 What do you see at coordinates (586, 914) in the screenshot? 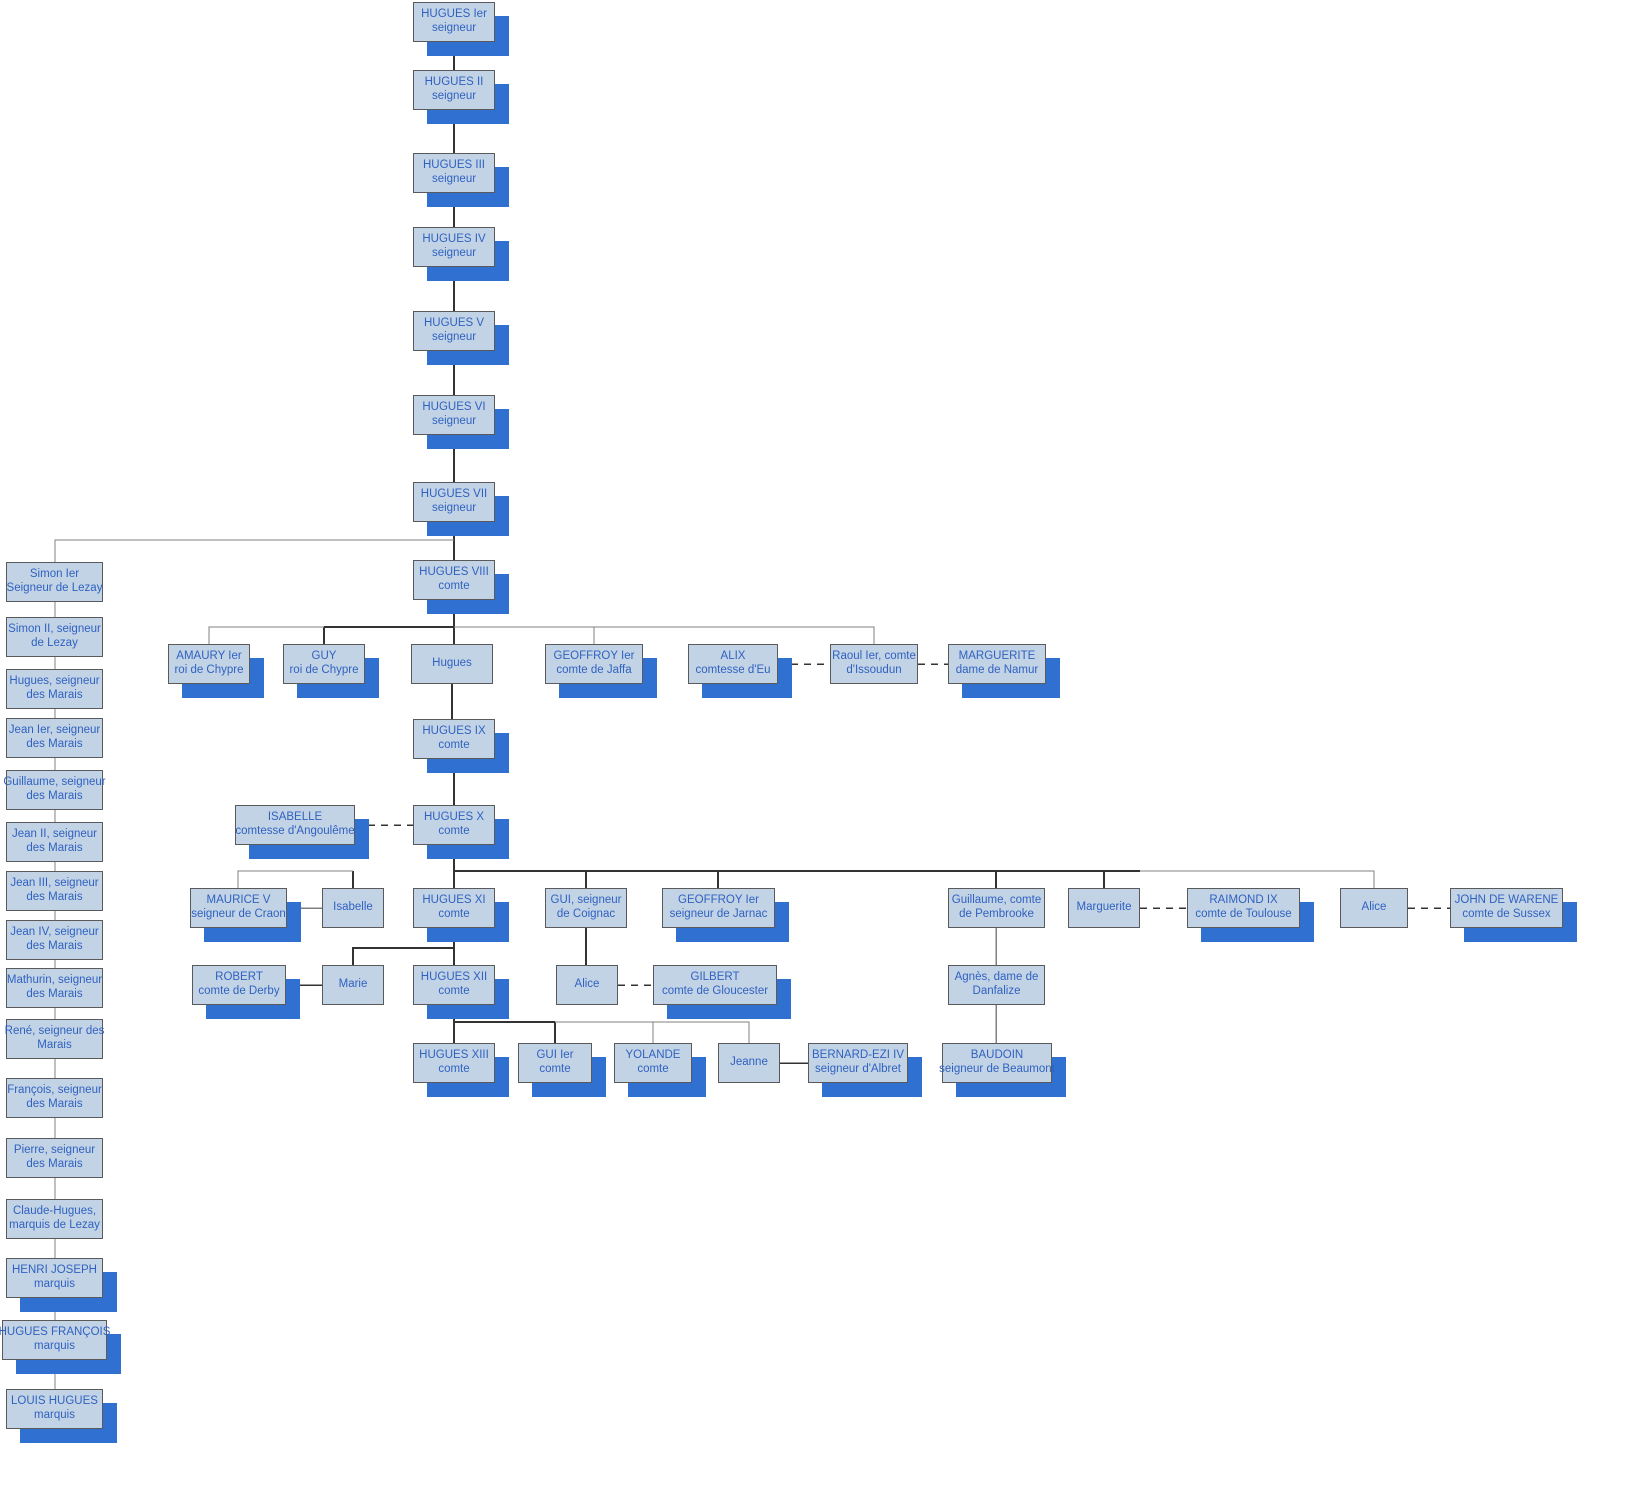
I see `person-title: de Coignac` at bounding box center [586, 914].